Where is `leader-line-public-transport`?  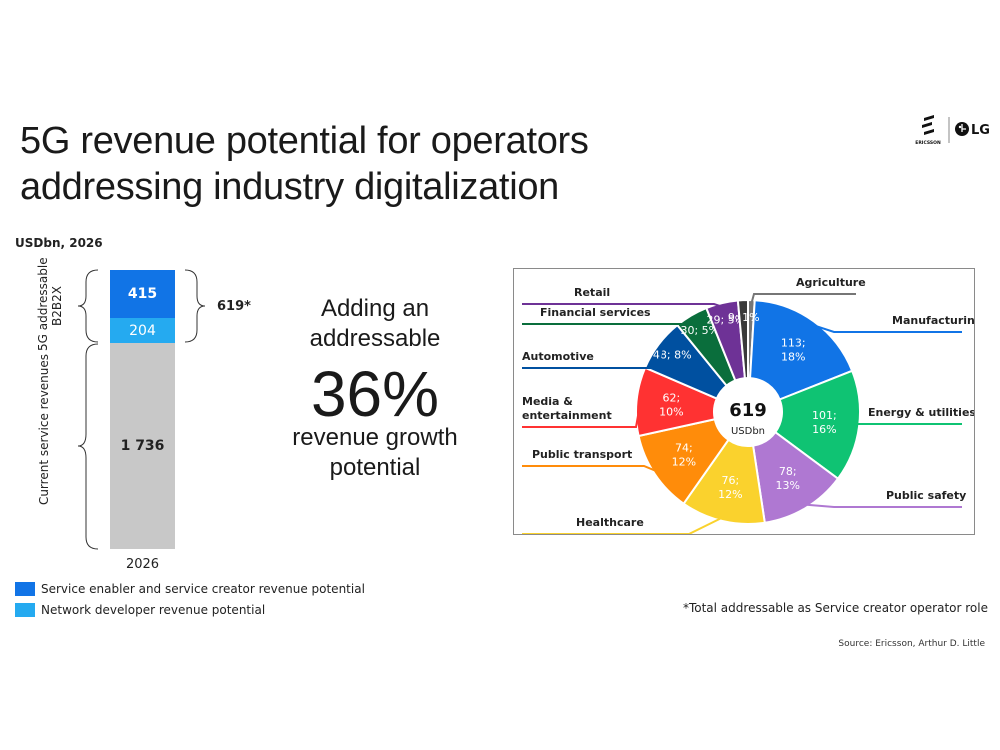 leader-line-public-transport is located at coordinates (590, 469).